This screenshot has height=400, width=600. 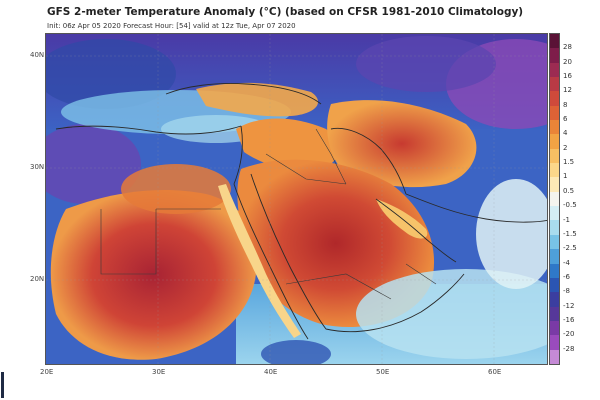 What do you see at coordinates (37, 55) in the screenshot?
I see `lat-label-40n: 40N` at bounding box center [37, 55].